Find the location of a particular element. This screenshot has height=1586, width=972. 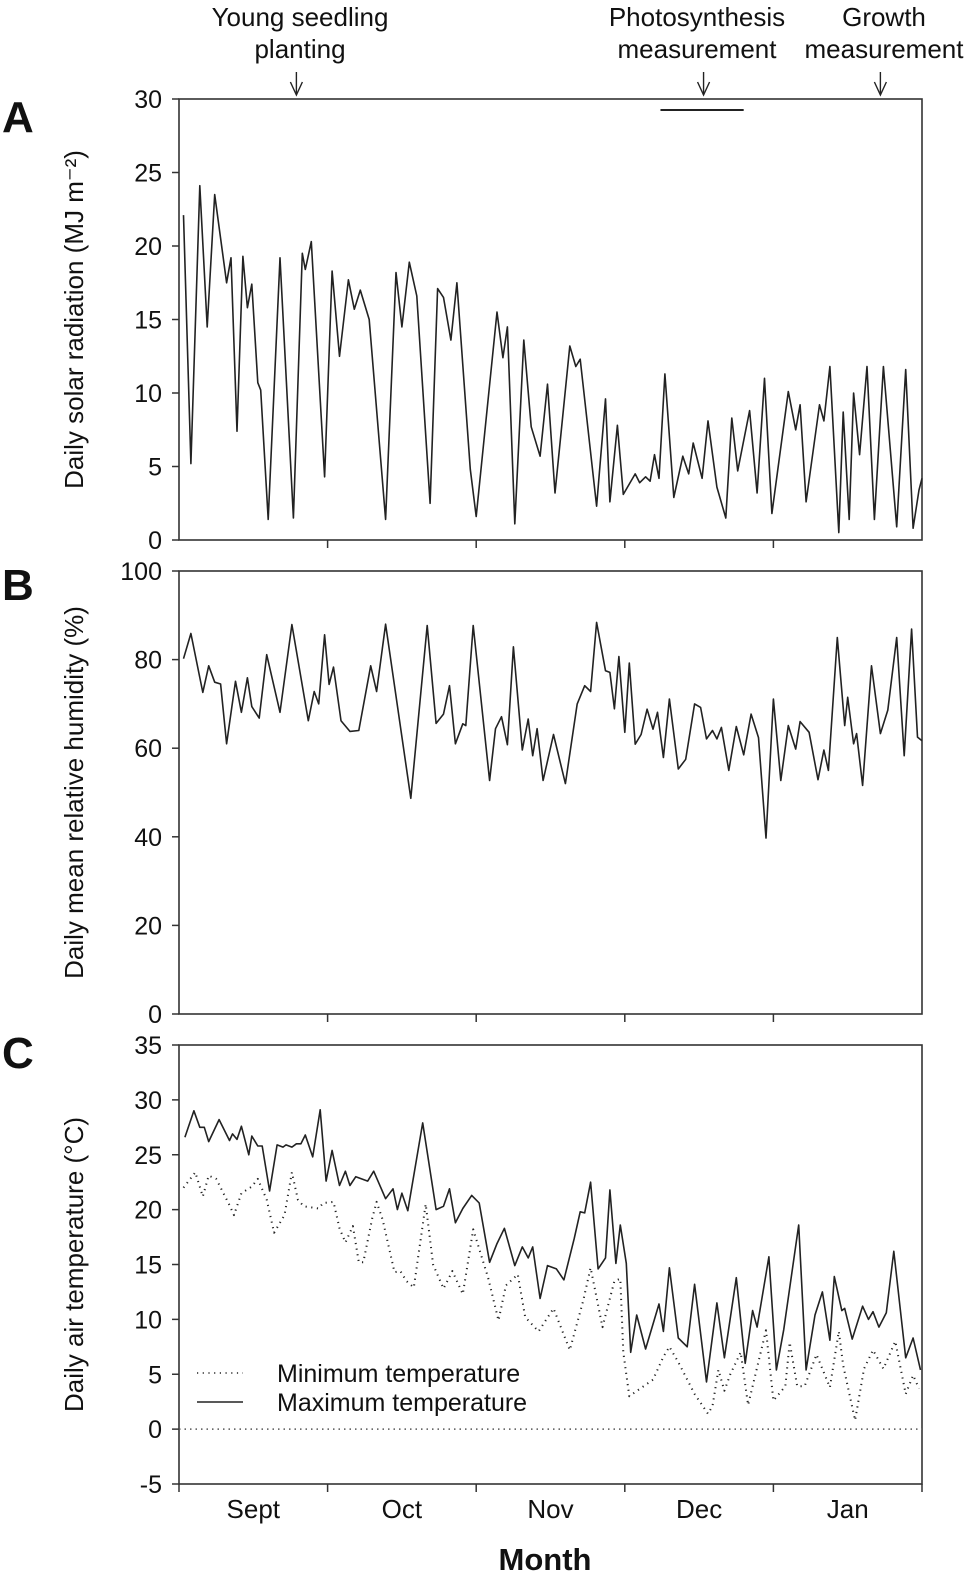

y-tick-label: -5 is located at coordinates (151, 1485).